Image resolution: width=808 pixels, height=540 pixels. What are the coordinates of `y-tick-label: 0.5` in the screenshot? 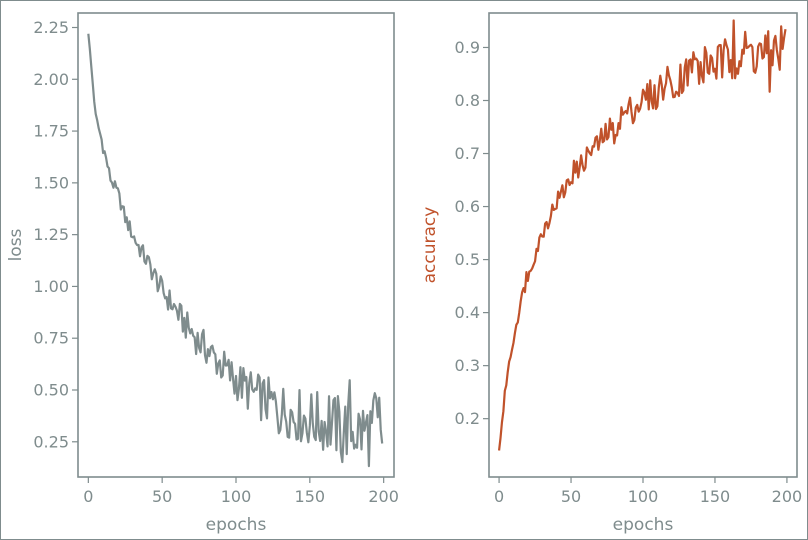 It's located at (467, 259).